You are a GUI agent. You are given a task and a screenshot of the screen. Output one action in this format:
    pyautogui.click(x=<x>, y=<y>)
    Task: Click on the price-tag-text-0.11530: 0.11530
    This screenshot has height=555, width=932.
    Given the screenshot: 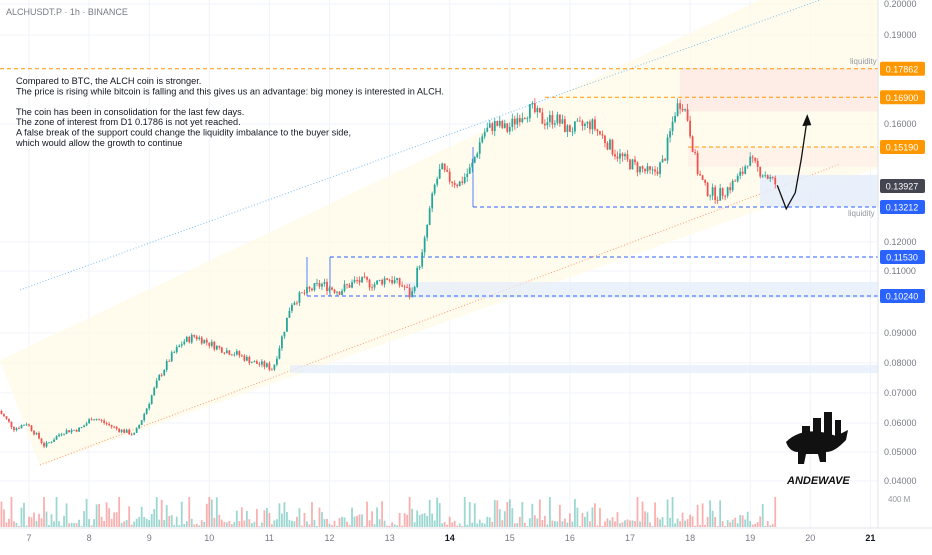 What is the action you would take?
    pyautogui.click(x=902, y=258)
    